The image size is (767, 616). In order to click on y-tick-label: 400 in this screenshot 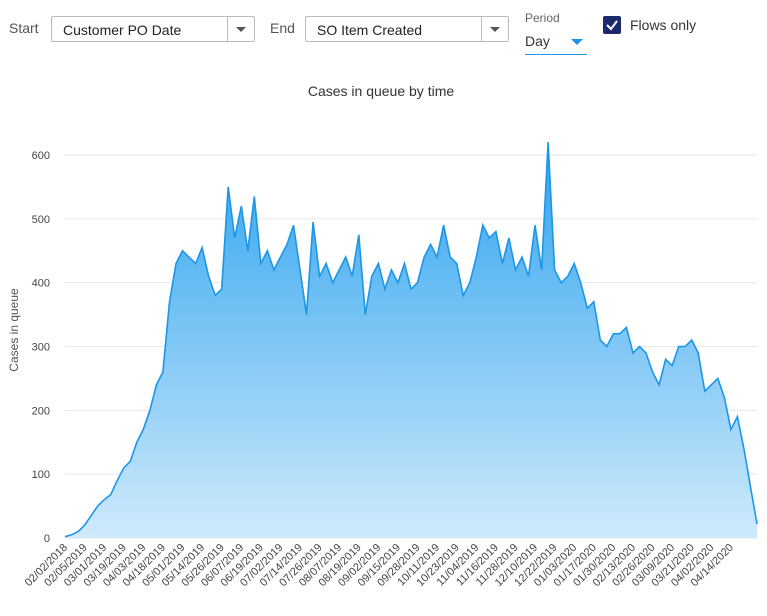, I will do `click(41, 284)`.